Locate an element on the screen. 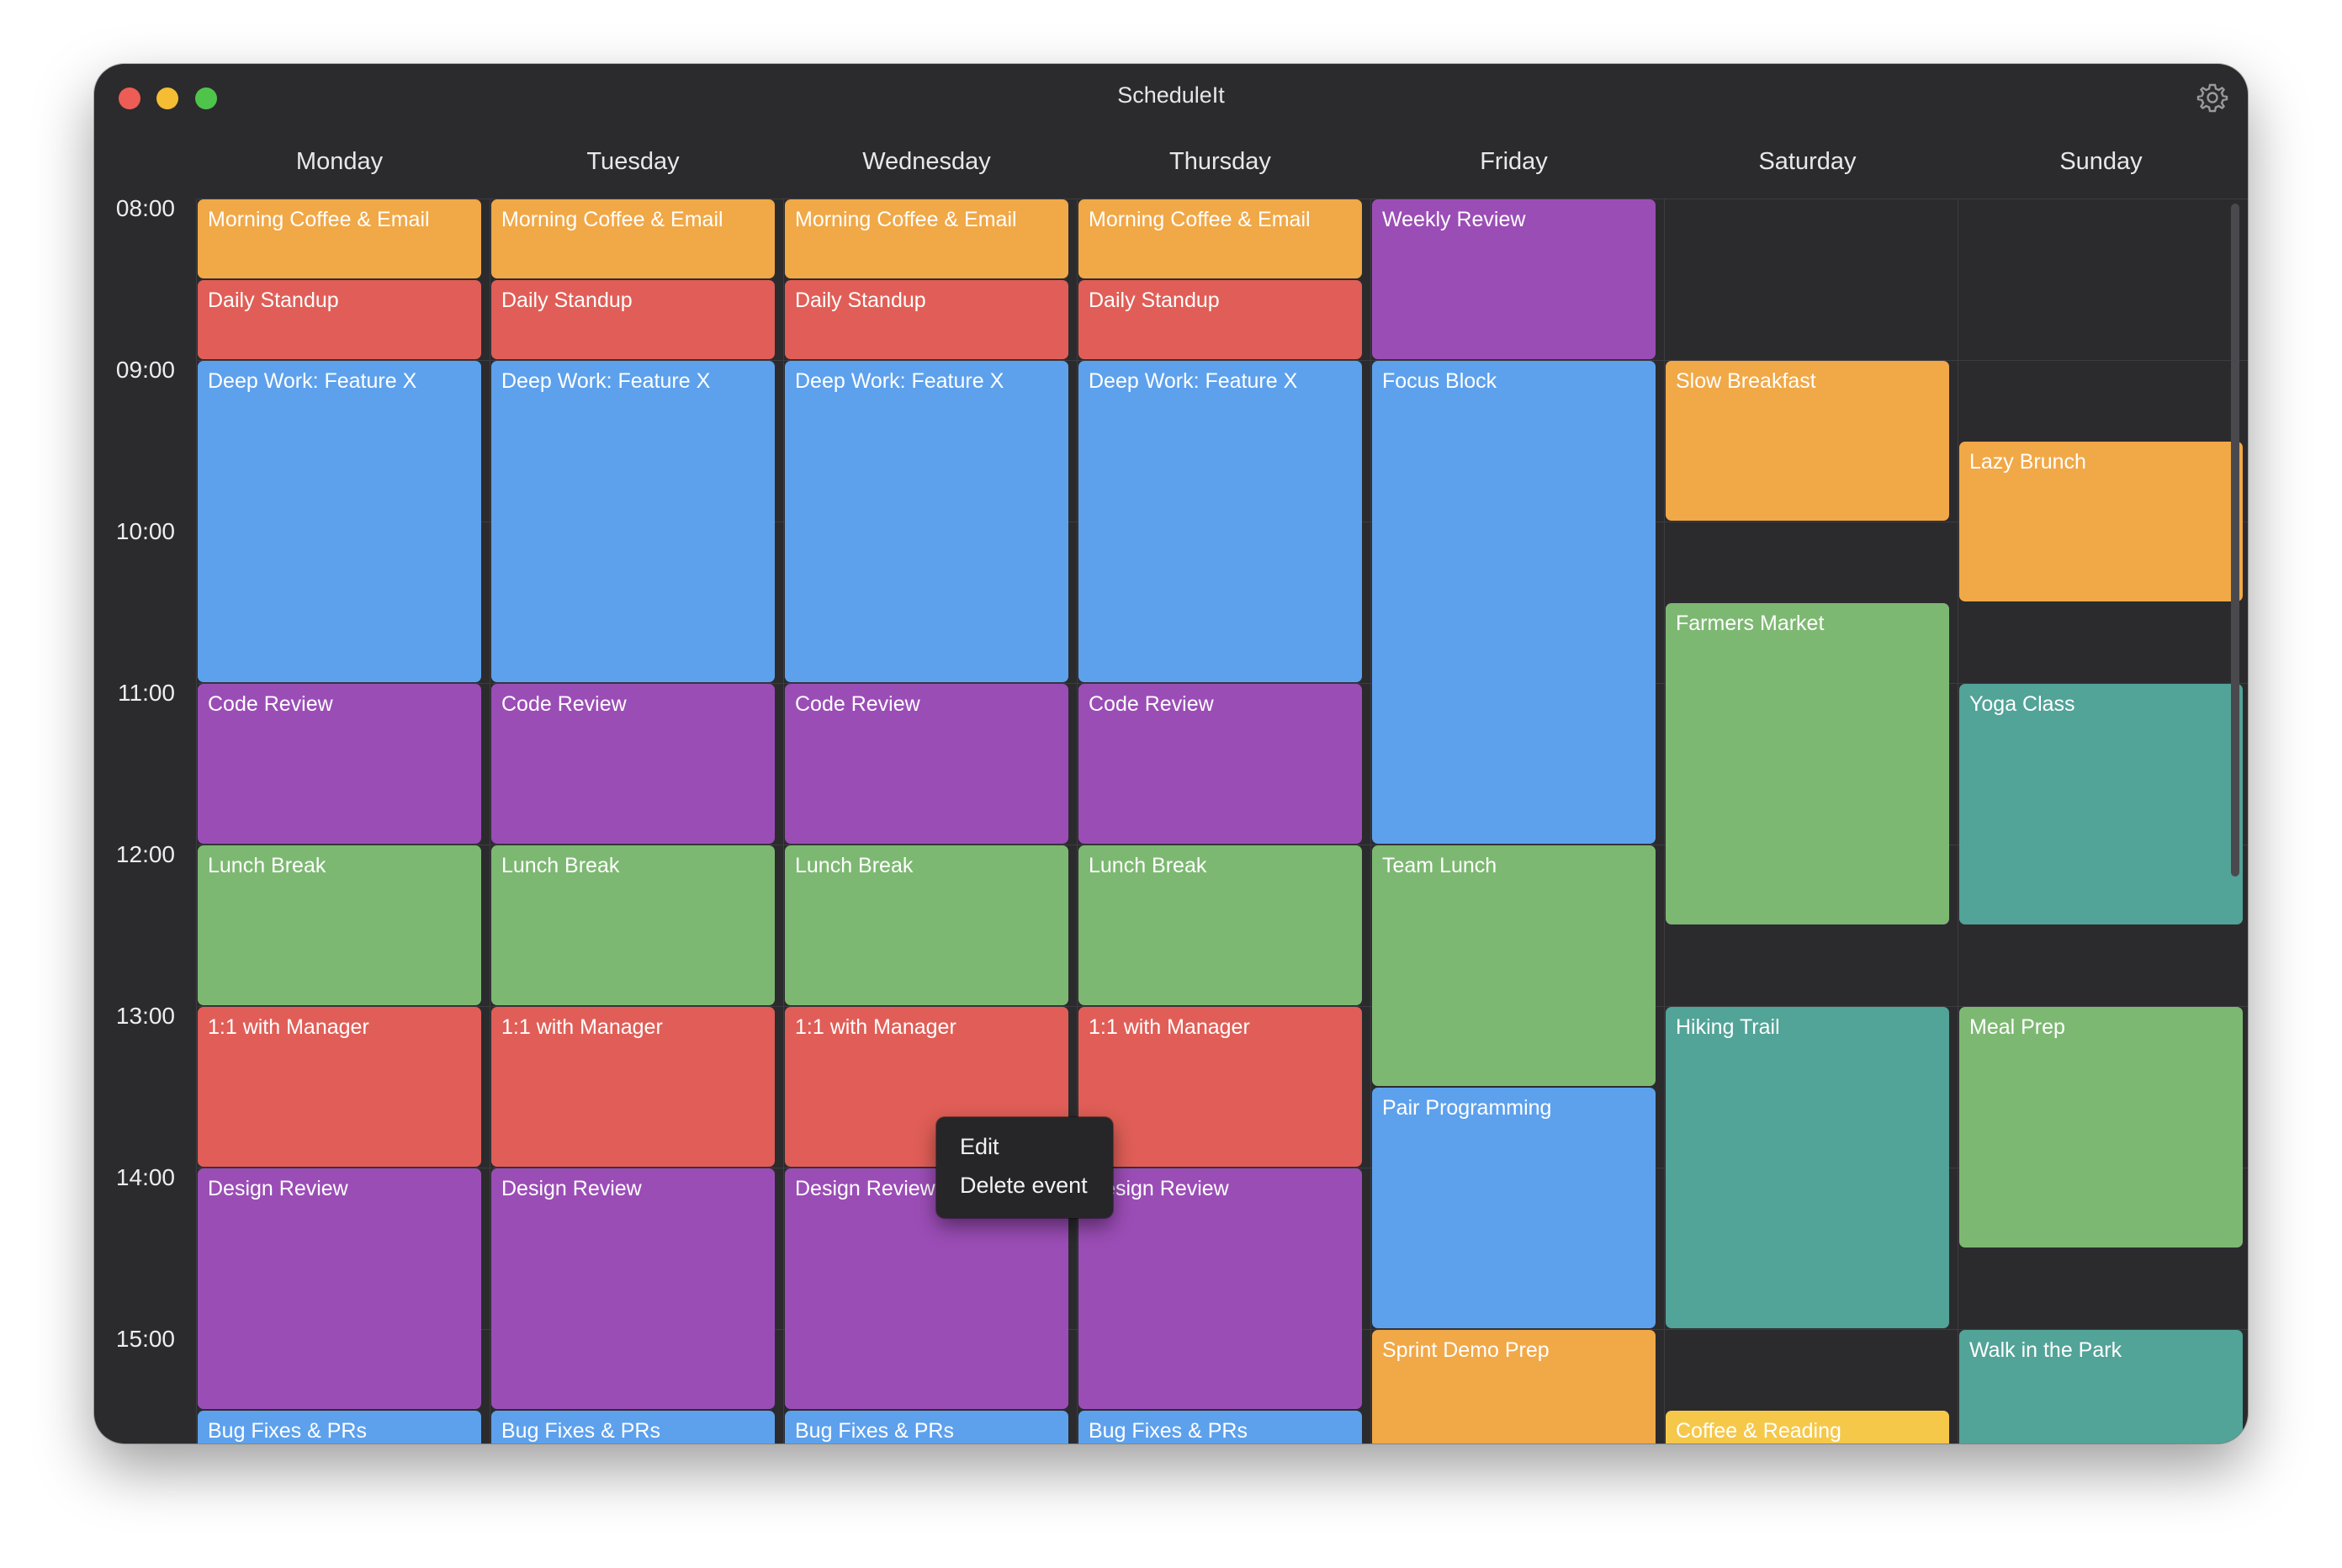 This screenshot has width=2342, height=1568. title-bar: ScheduleIt is located at coordinates (1171, 97).